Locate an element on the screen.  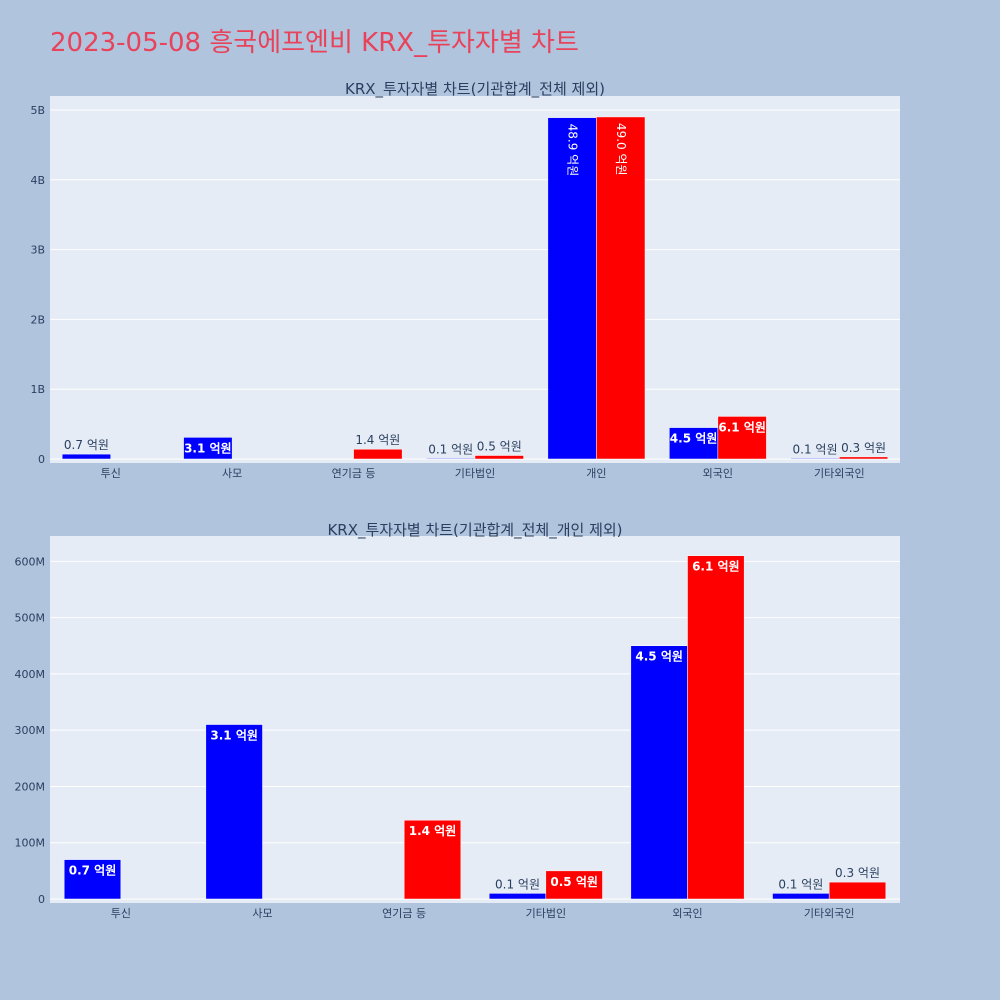
chart1-data-label: 6.1 억원 is located at coordinates (742, 427).